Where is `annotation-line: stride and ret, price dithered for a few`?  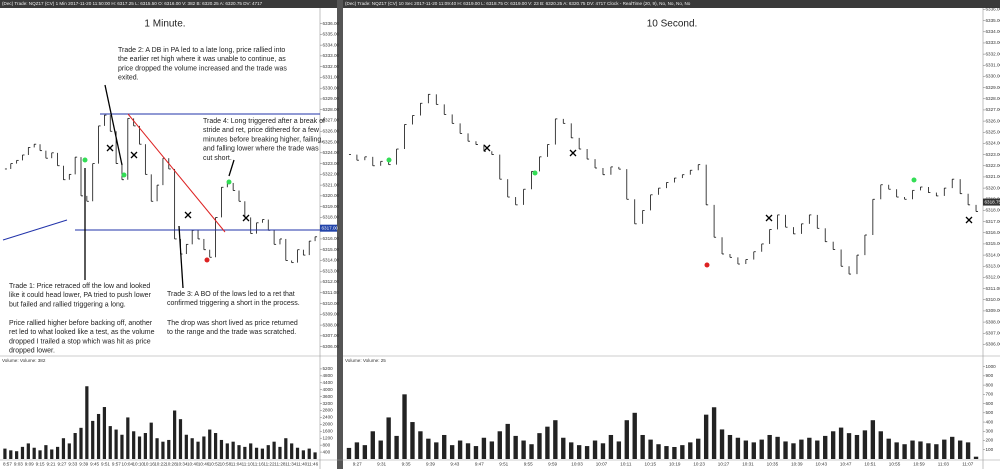
annotation-line: stride and ret, price dithered for a few is located at coordinates (261, 130).